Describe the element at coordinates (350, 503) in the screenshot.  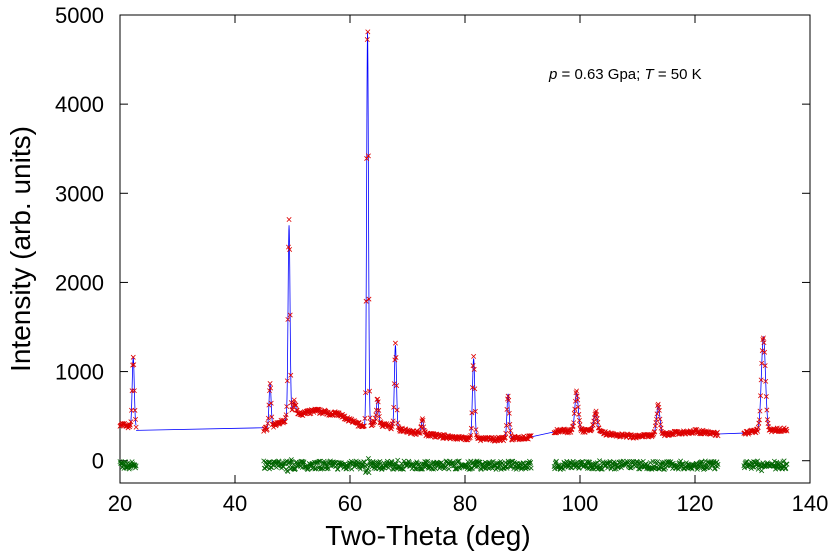
I see `x-tick-label: 60` at that location.